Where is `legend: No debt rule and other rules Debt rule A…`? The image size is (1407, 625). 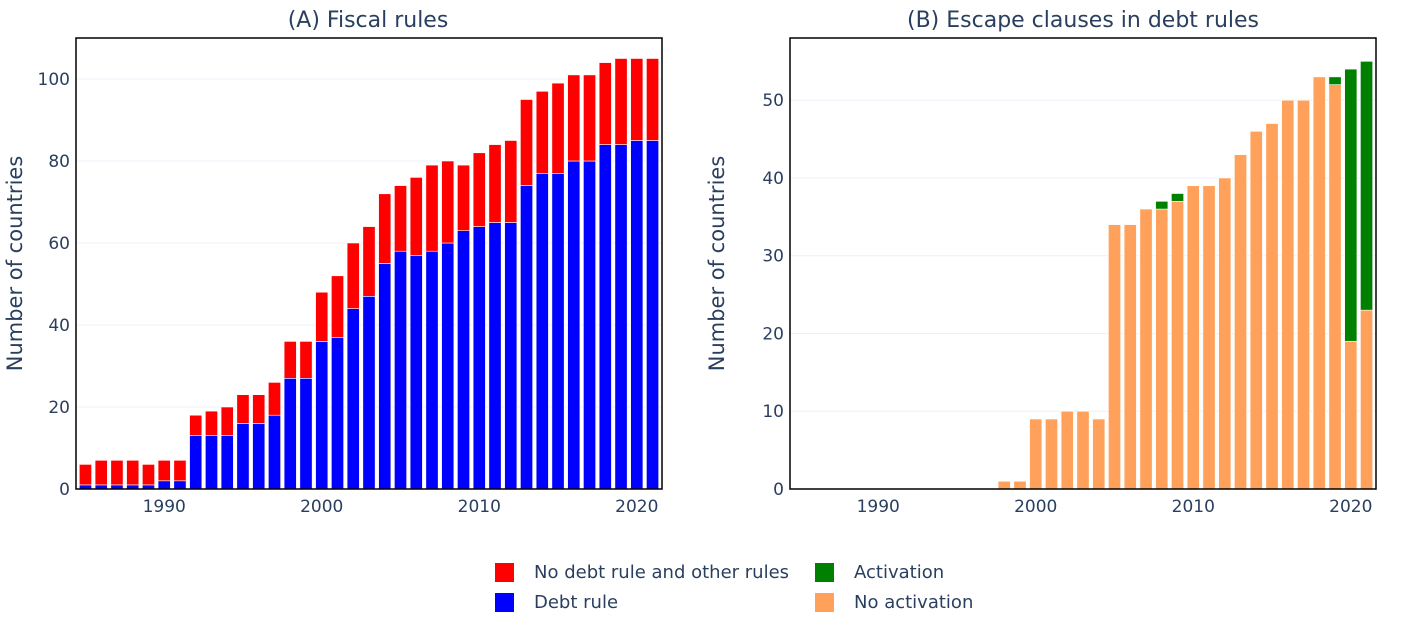 legend: No debt rule and other rules Debt rule A… is located at coordinates (755, 590).